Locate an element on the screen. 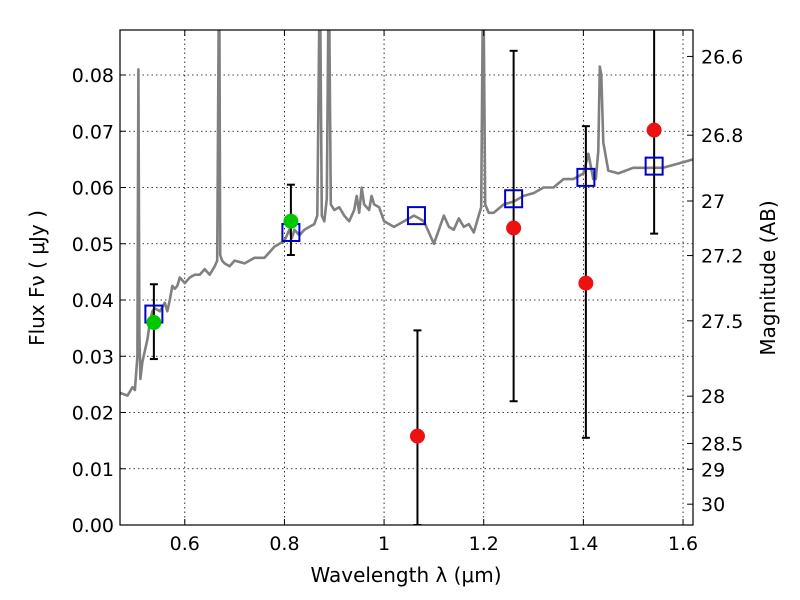 Image resolution: width=800 pixels, height=600 pixels. y-tick-label: 0.08 is located at coordinates (93, 76).